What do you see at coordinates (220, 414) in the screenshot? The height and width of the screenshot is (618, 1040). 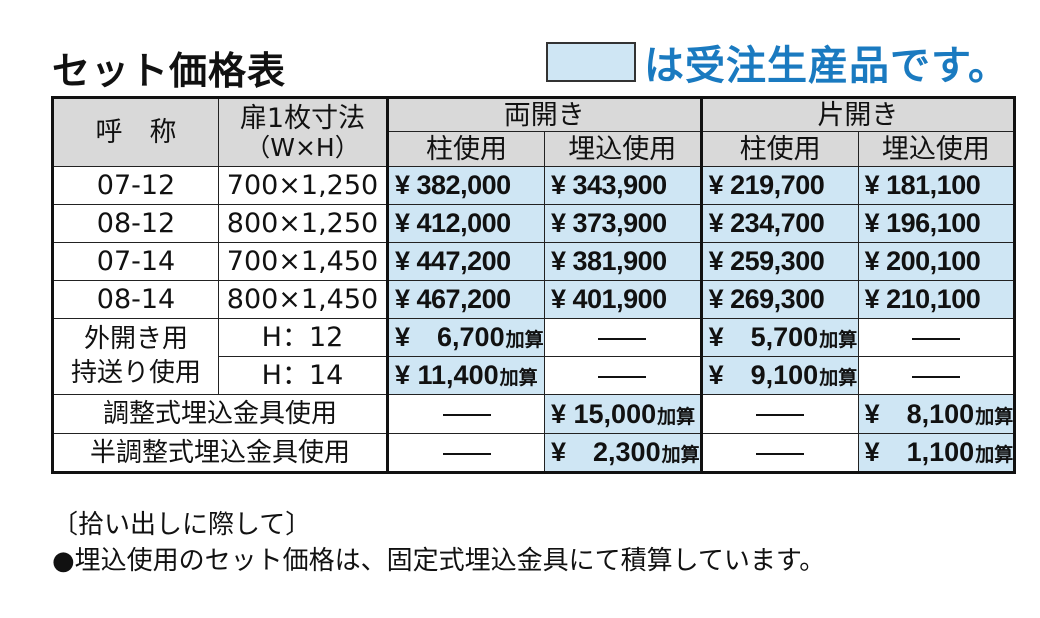 I see `option-adjust-label: 調整式埋込金具使用` at bounding box center [220, 414].